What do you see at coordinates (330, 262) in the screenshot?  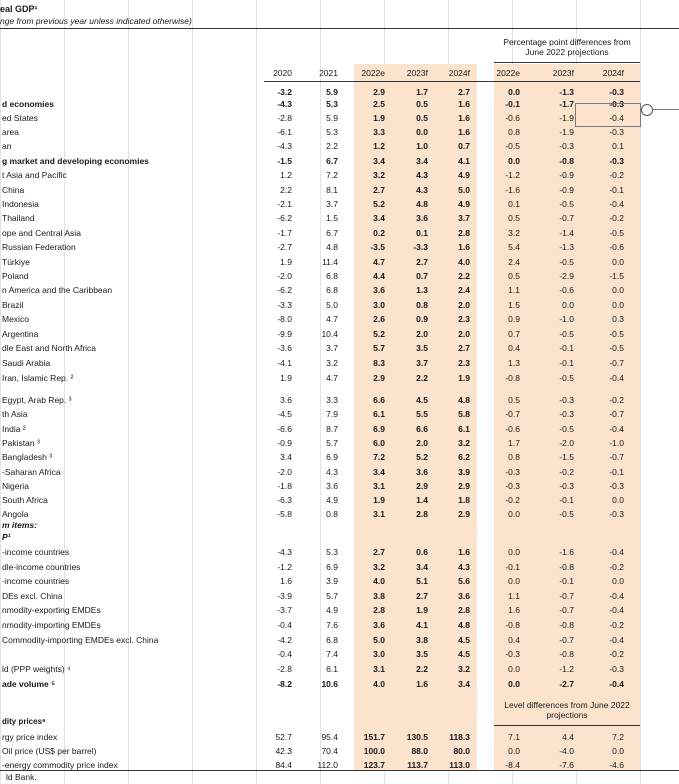 I see `table-cell: 11.4` at bounding box center [330, 262].